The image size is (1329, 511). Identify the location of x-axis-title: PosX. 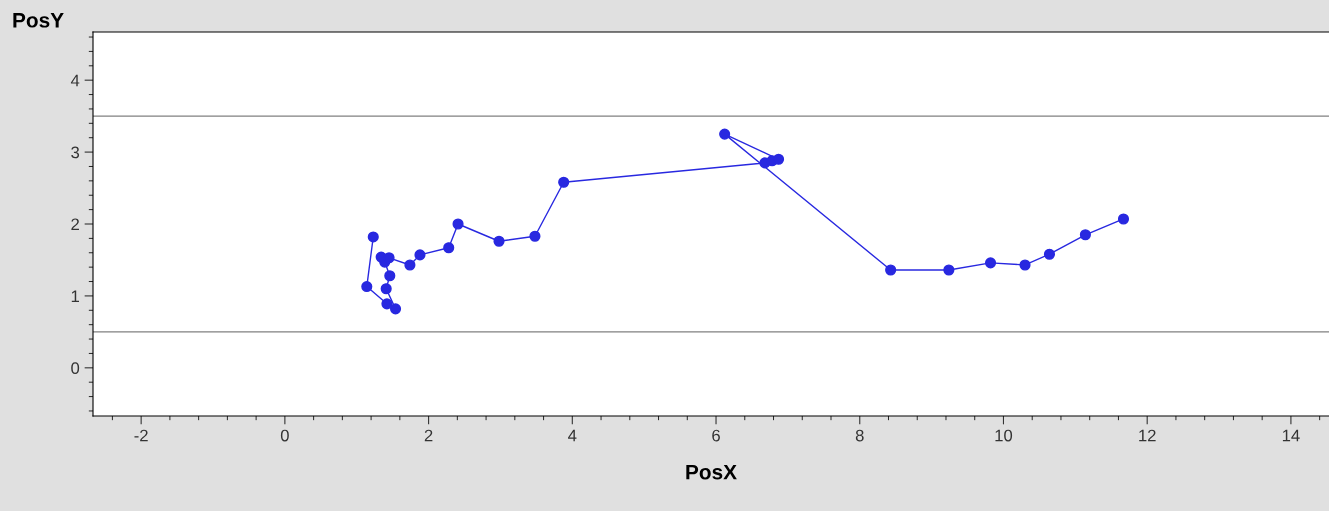
(711, 472).